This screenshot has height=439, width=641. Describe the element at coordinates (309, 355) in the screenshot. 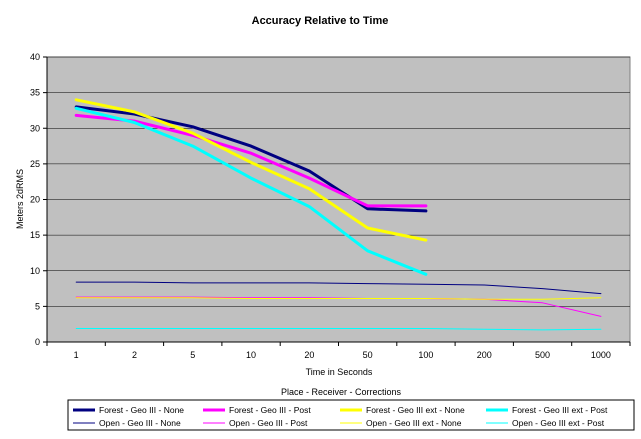

I see `x-tick-label: 20` at that location.